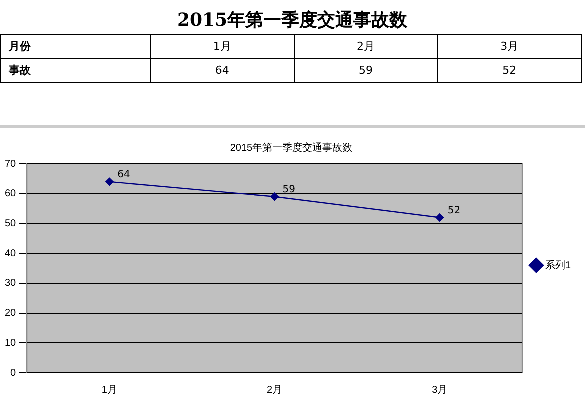 This screenshot has height=405, width=585. I want to click on chart-title: 2015年第一季度交通事故数, so click(291, 148).